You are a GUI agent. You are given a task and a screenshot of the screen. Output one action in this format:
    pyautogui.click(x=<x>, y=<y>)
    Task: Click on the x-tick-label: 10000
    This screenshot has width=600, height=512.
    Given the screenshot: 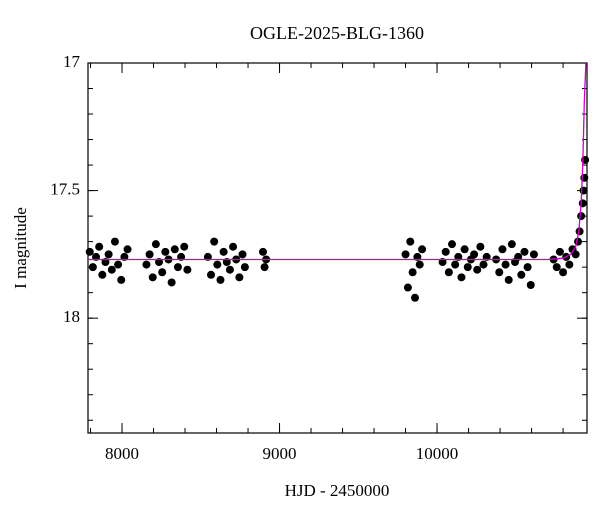 What is the action you would take?
    pyautogui.click(x=437, y=453)
    